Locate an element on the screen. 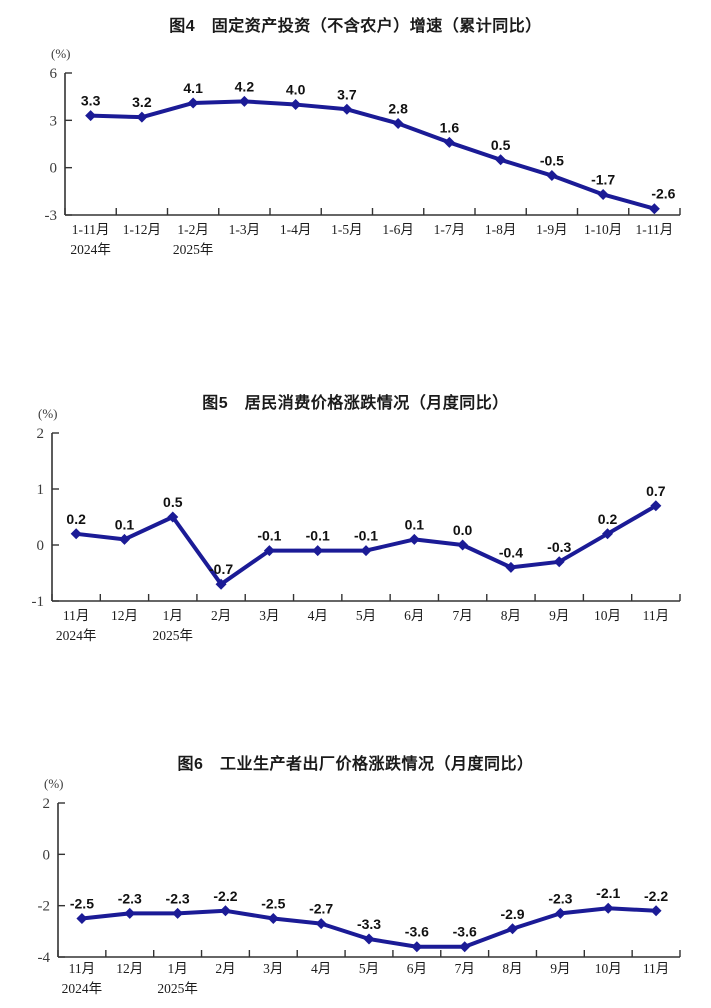  data-point-label: -2.1 is located at coordinates (608, 893).